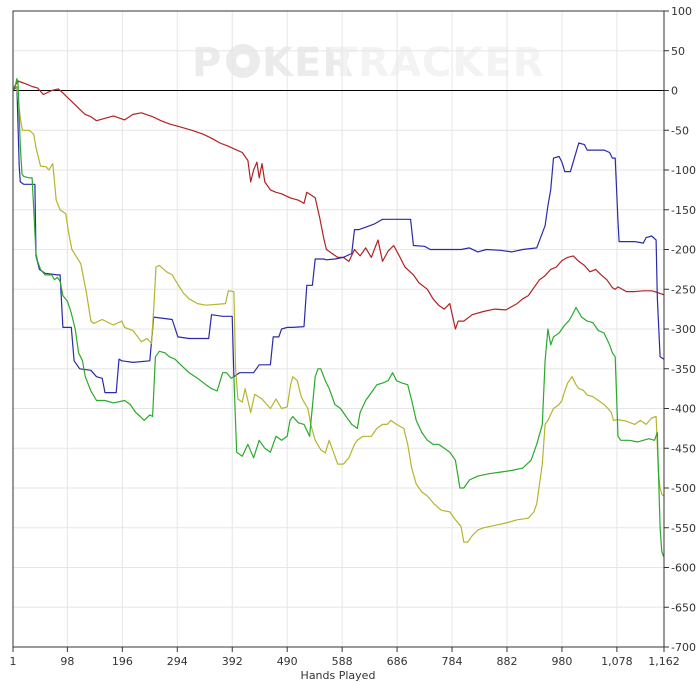 Image resolution: width=700 pixels, height=682 pixels. Describe the element at coordinates (561, 661) in the screenshot. I see `x-tick-label: 980` at that location.